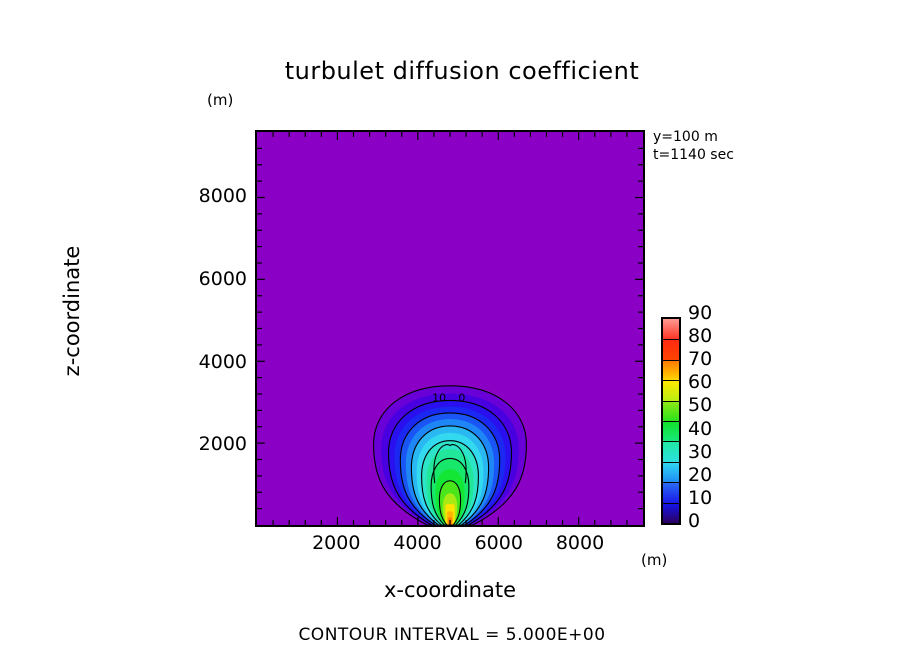  I want to click on svg-text: 0, so click(461, 398).